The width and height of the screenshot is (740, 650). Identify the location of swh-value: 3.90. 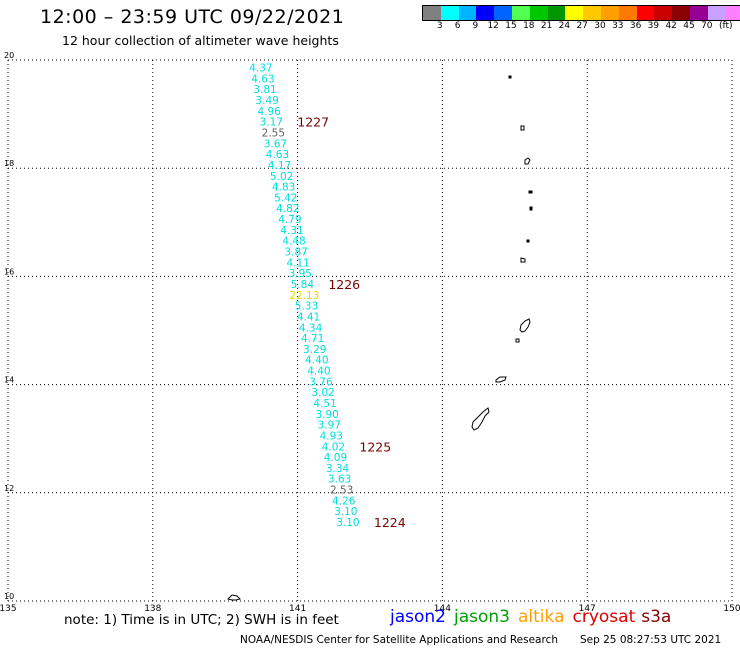
(326, 415).